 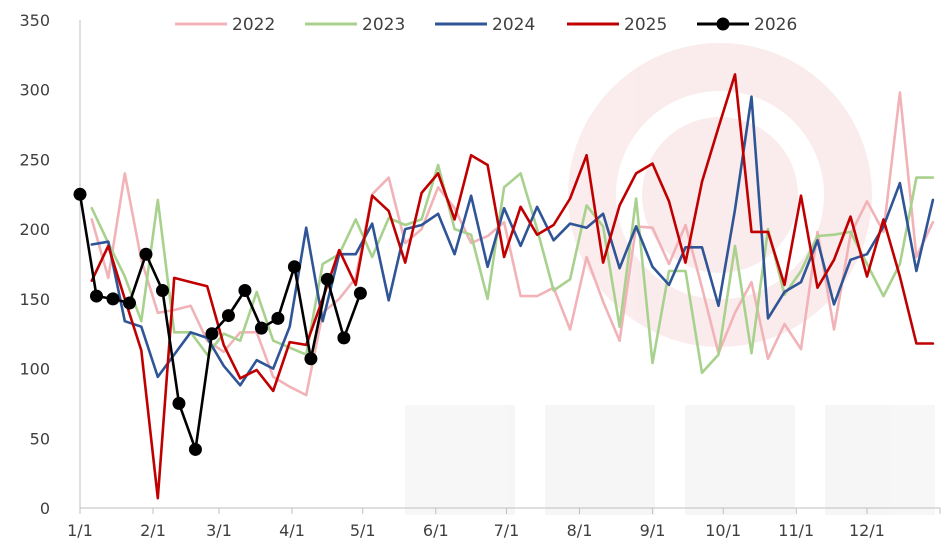 What do you see at coordinates (45, 508) in the screenshot?
I see `y-tick-label: 0` at bounding box center [45, 508].